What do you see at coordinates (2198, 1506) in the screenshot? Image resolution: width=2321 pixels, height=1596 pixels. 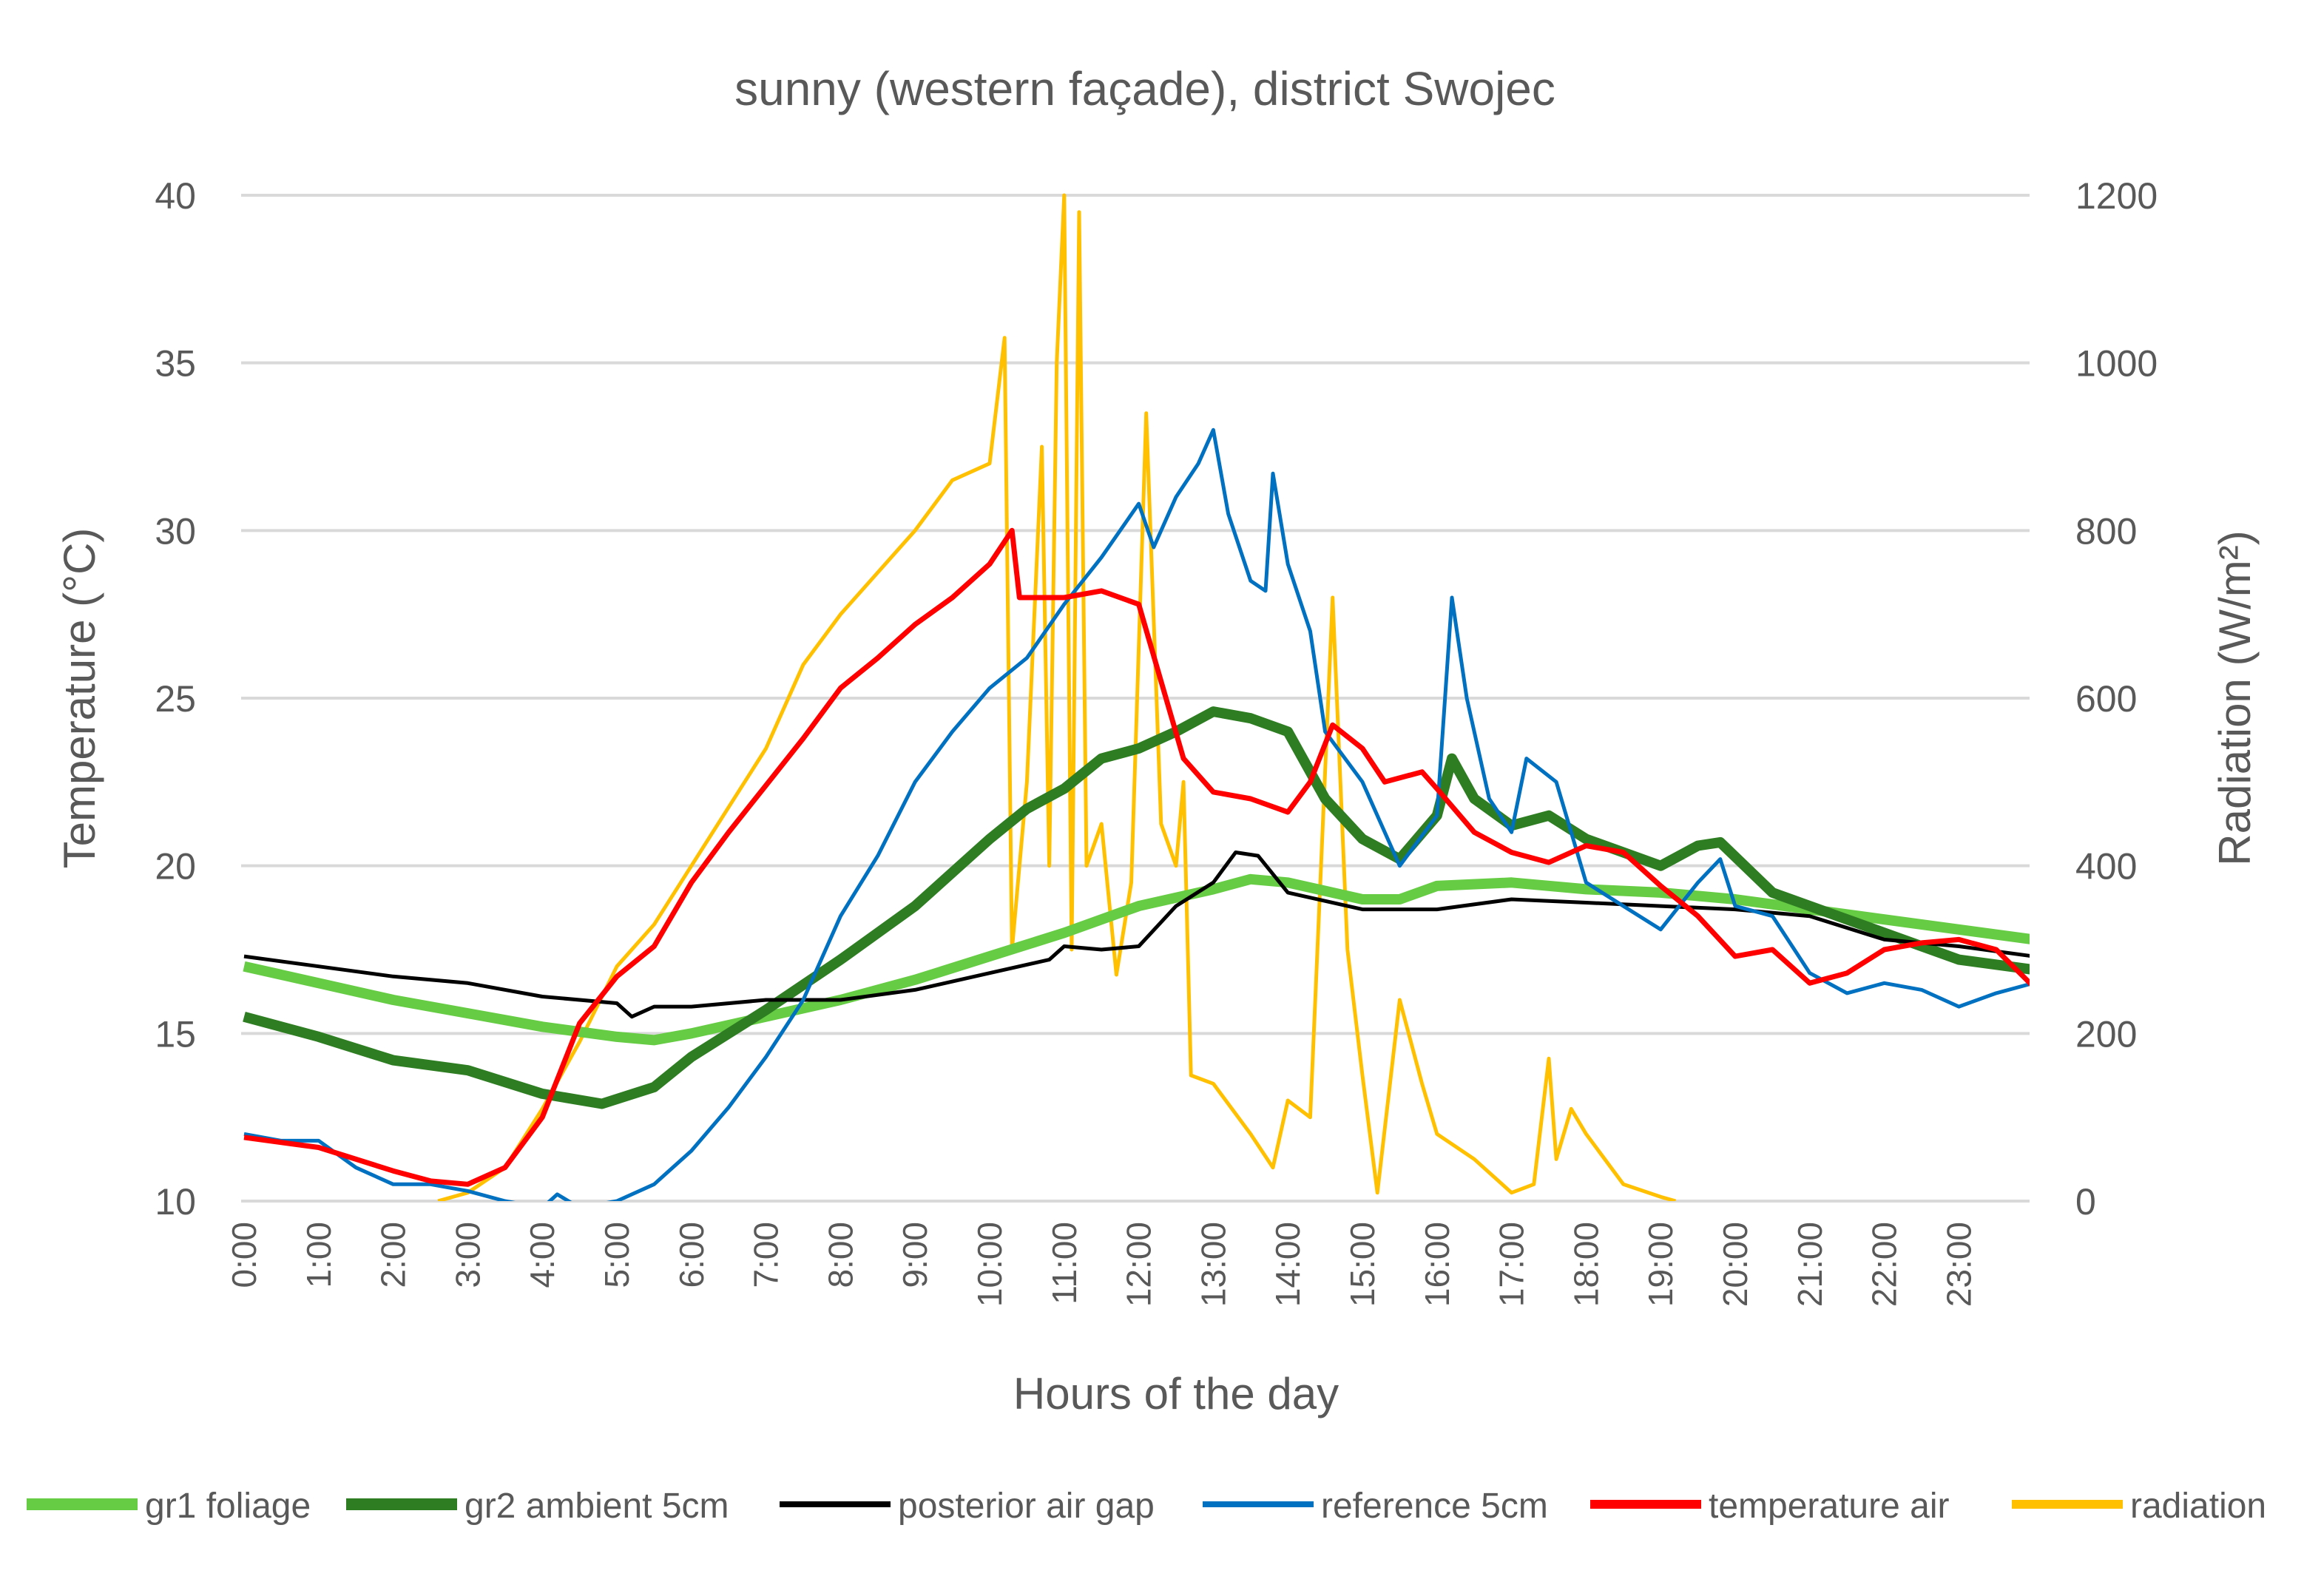 I see `legend-label: radiation` at bounding box center [2198, 1506].